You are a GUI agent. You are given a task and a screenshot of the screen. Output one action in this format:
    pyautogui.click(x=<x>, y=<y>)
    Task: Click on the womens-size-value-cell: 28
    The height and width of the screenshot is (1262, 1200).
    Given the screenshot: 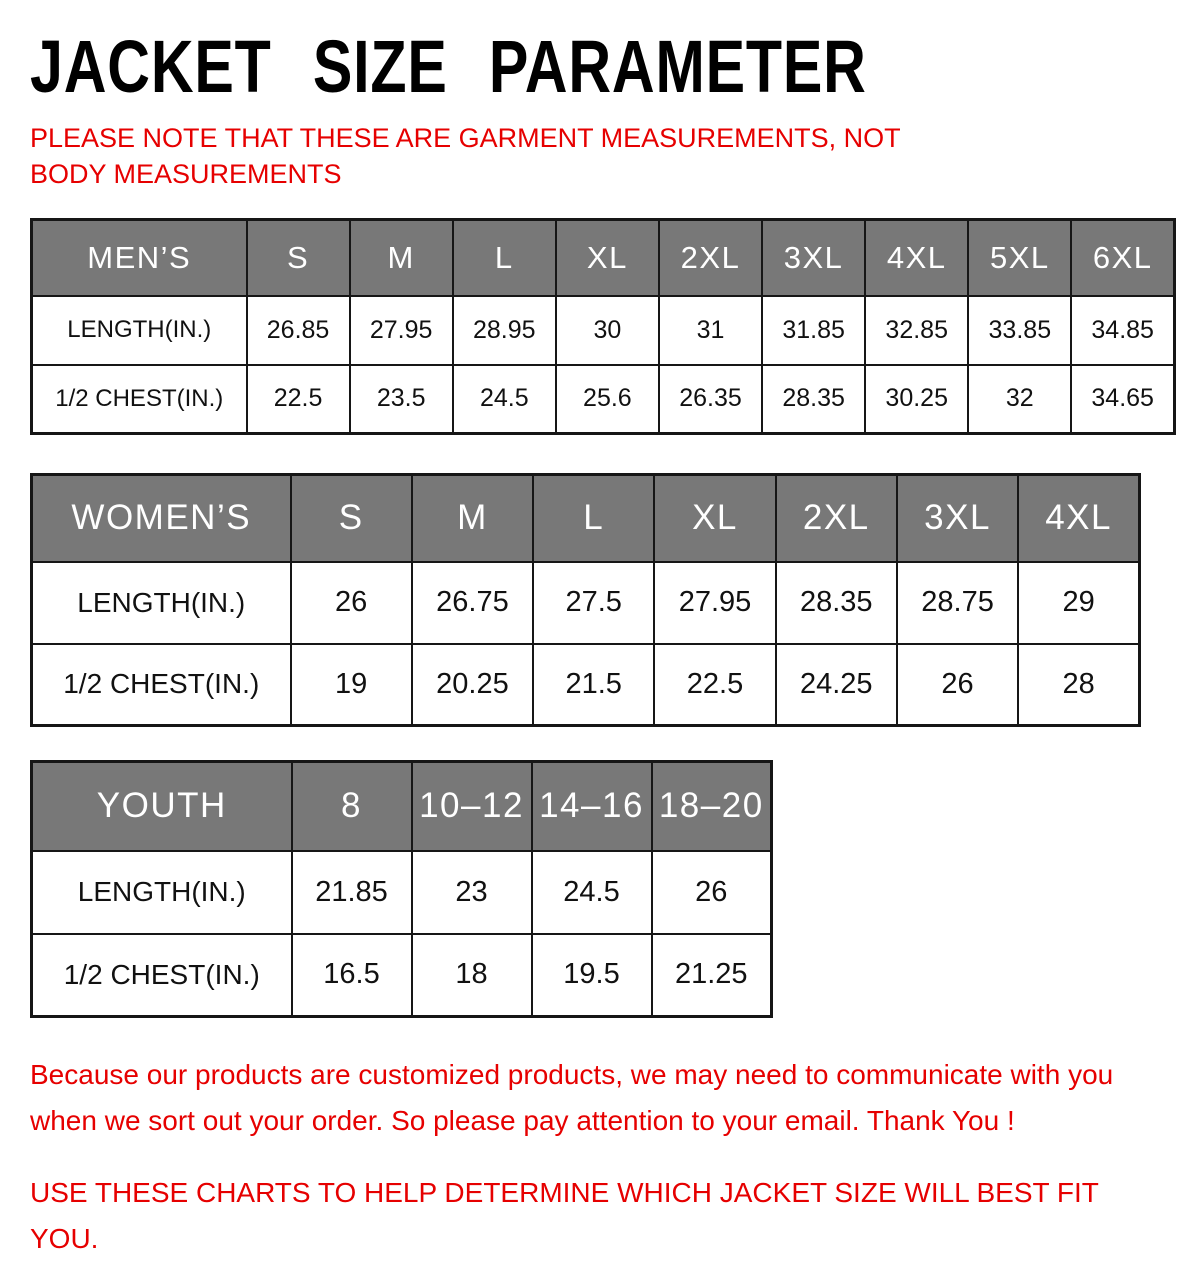 What is the action you would take?
    pyautogui.click(x=1079, y=684)
    